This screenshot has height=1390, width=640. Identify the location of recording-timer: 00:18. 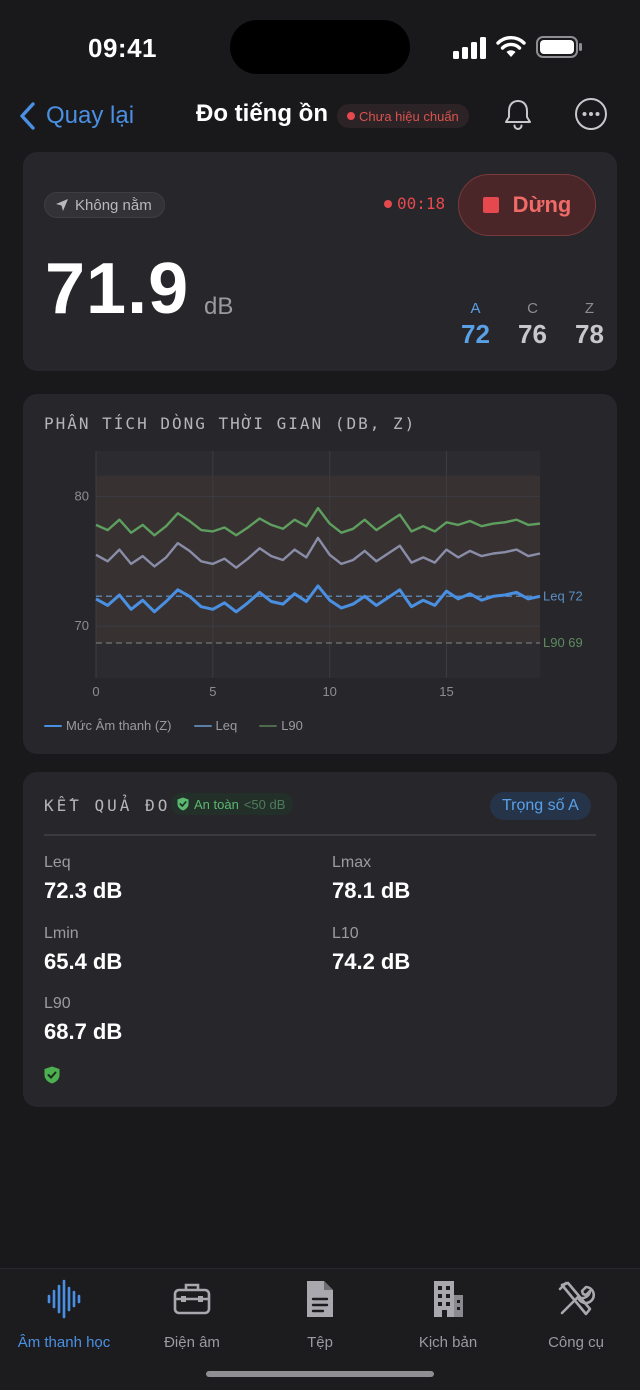
(414, 203).